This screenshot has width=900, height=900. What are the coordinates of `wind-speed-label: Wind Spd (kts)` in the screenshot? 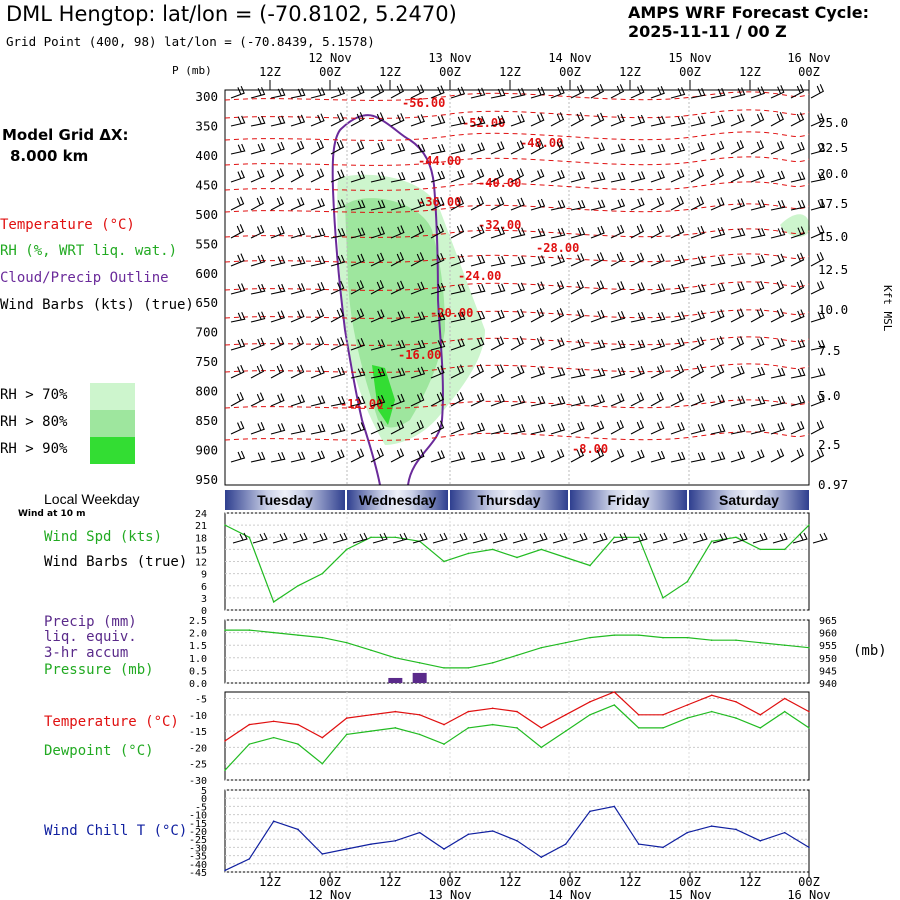 It's located at (103, 537).